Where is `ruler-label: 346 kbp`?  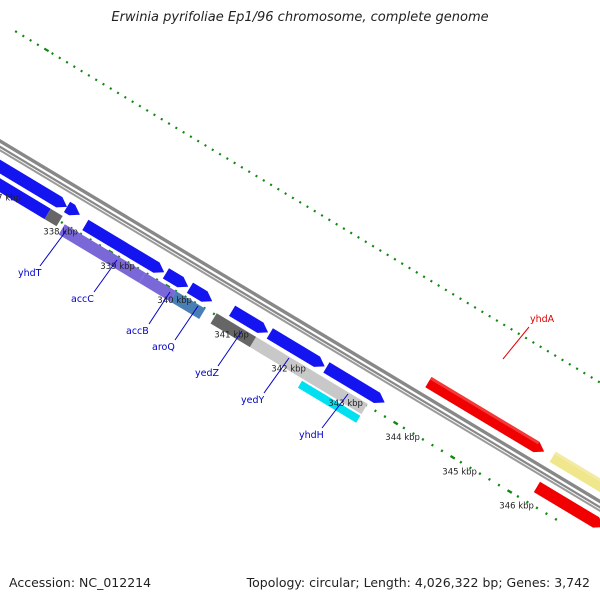
ruler-label: 346 kbp is located at coordinates (516, 507).